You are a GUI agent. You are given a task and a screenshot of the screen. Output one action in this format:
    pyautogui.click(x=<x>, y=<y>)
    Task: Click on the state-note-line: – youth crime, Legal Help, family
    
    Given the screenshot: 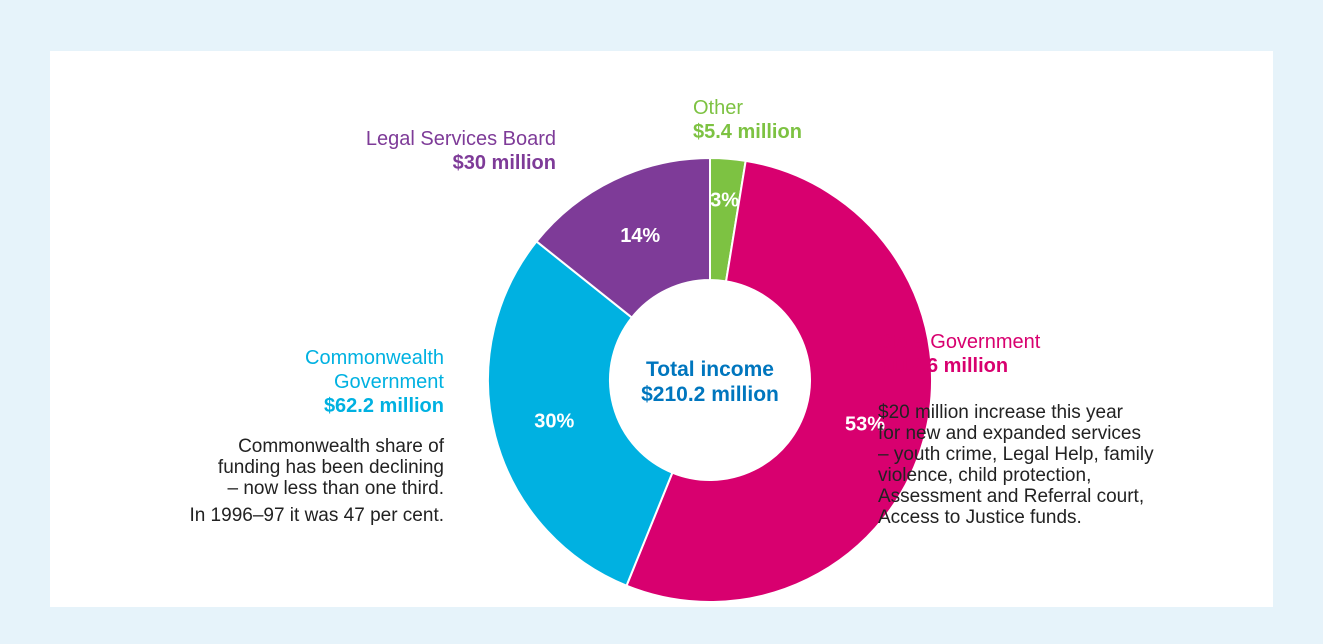 What is the action you would take?
    pyautogui.click(x=1016, y=454)
    